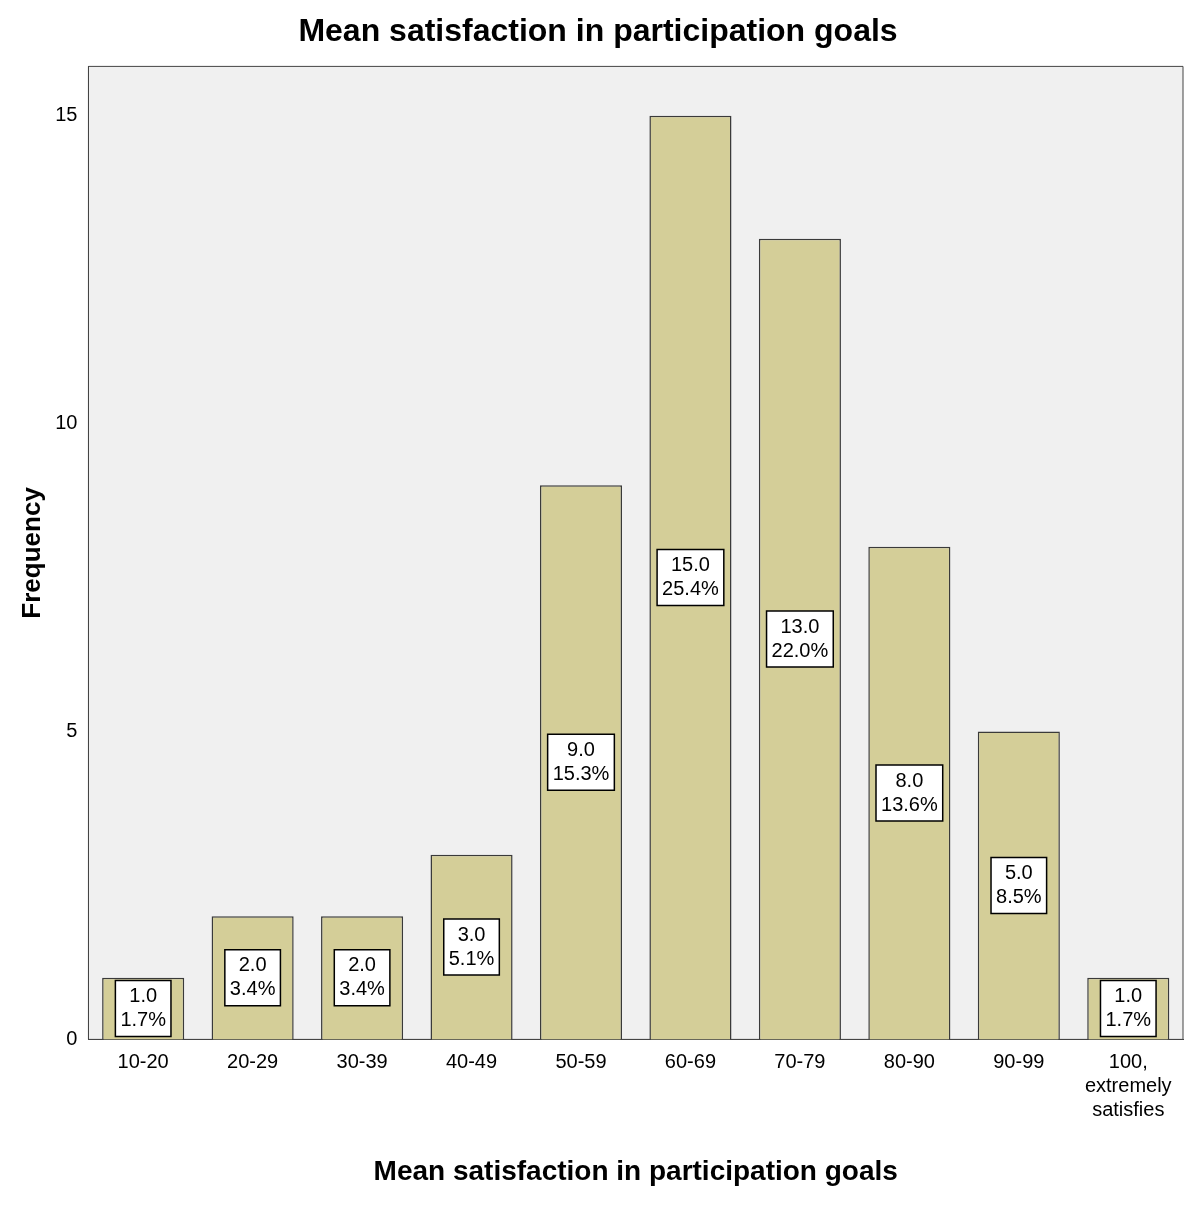 This screenshot has width=1197, height=1207. I want to click on y-tick-label: 5, so click(72, 730).